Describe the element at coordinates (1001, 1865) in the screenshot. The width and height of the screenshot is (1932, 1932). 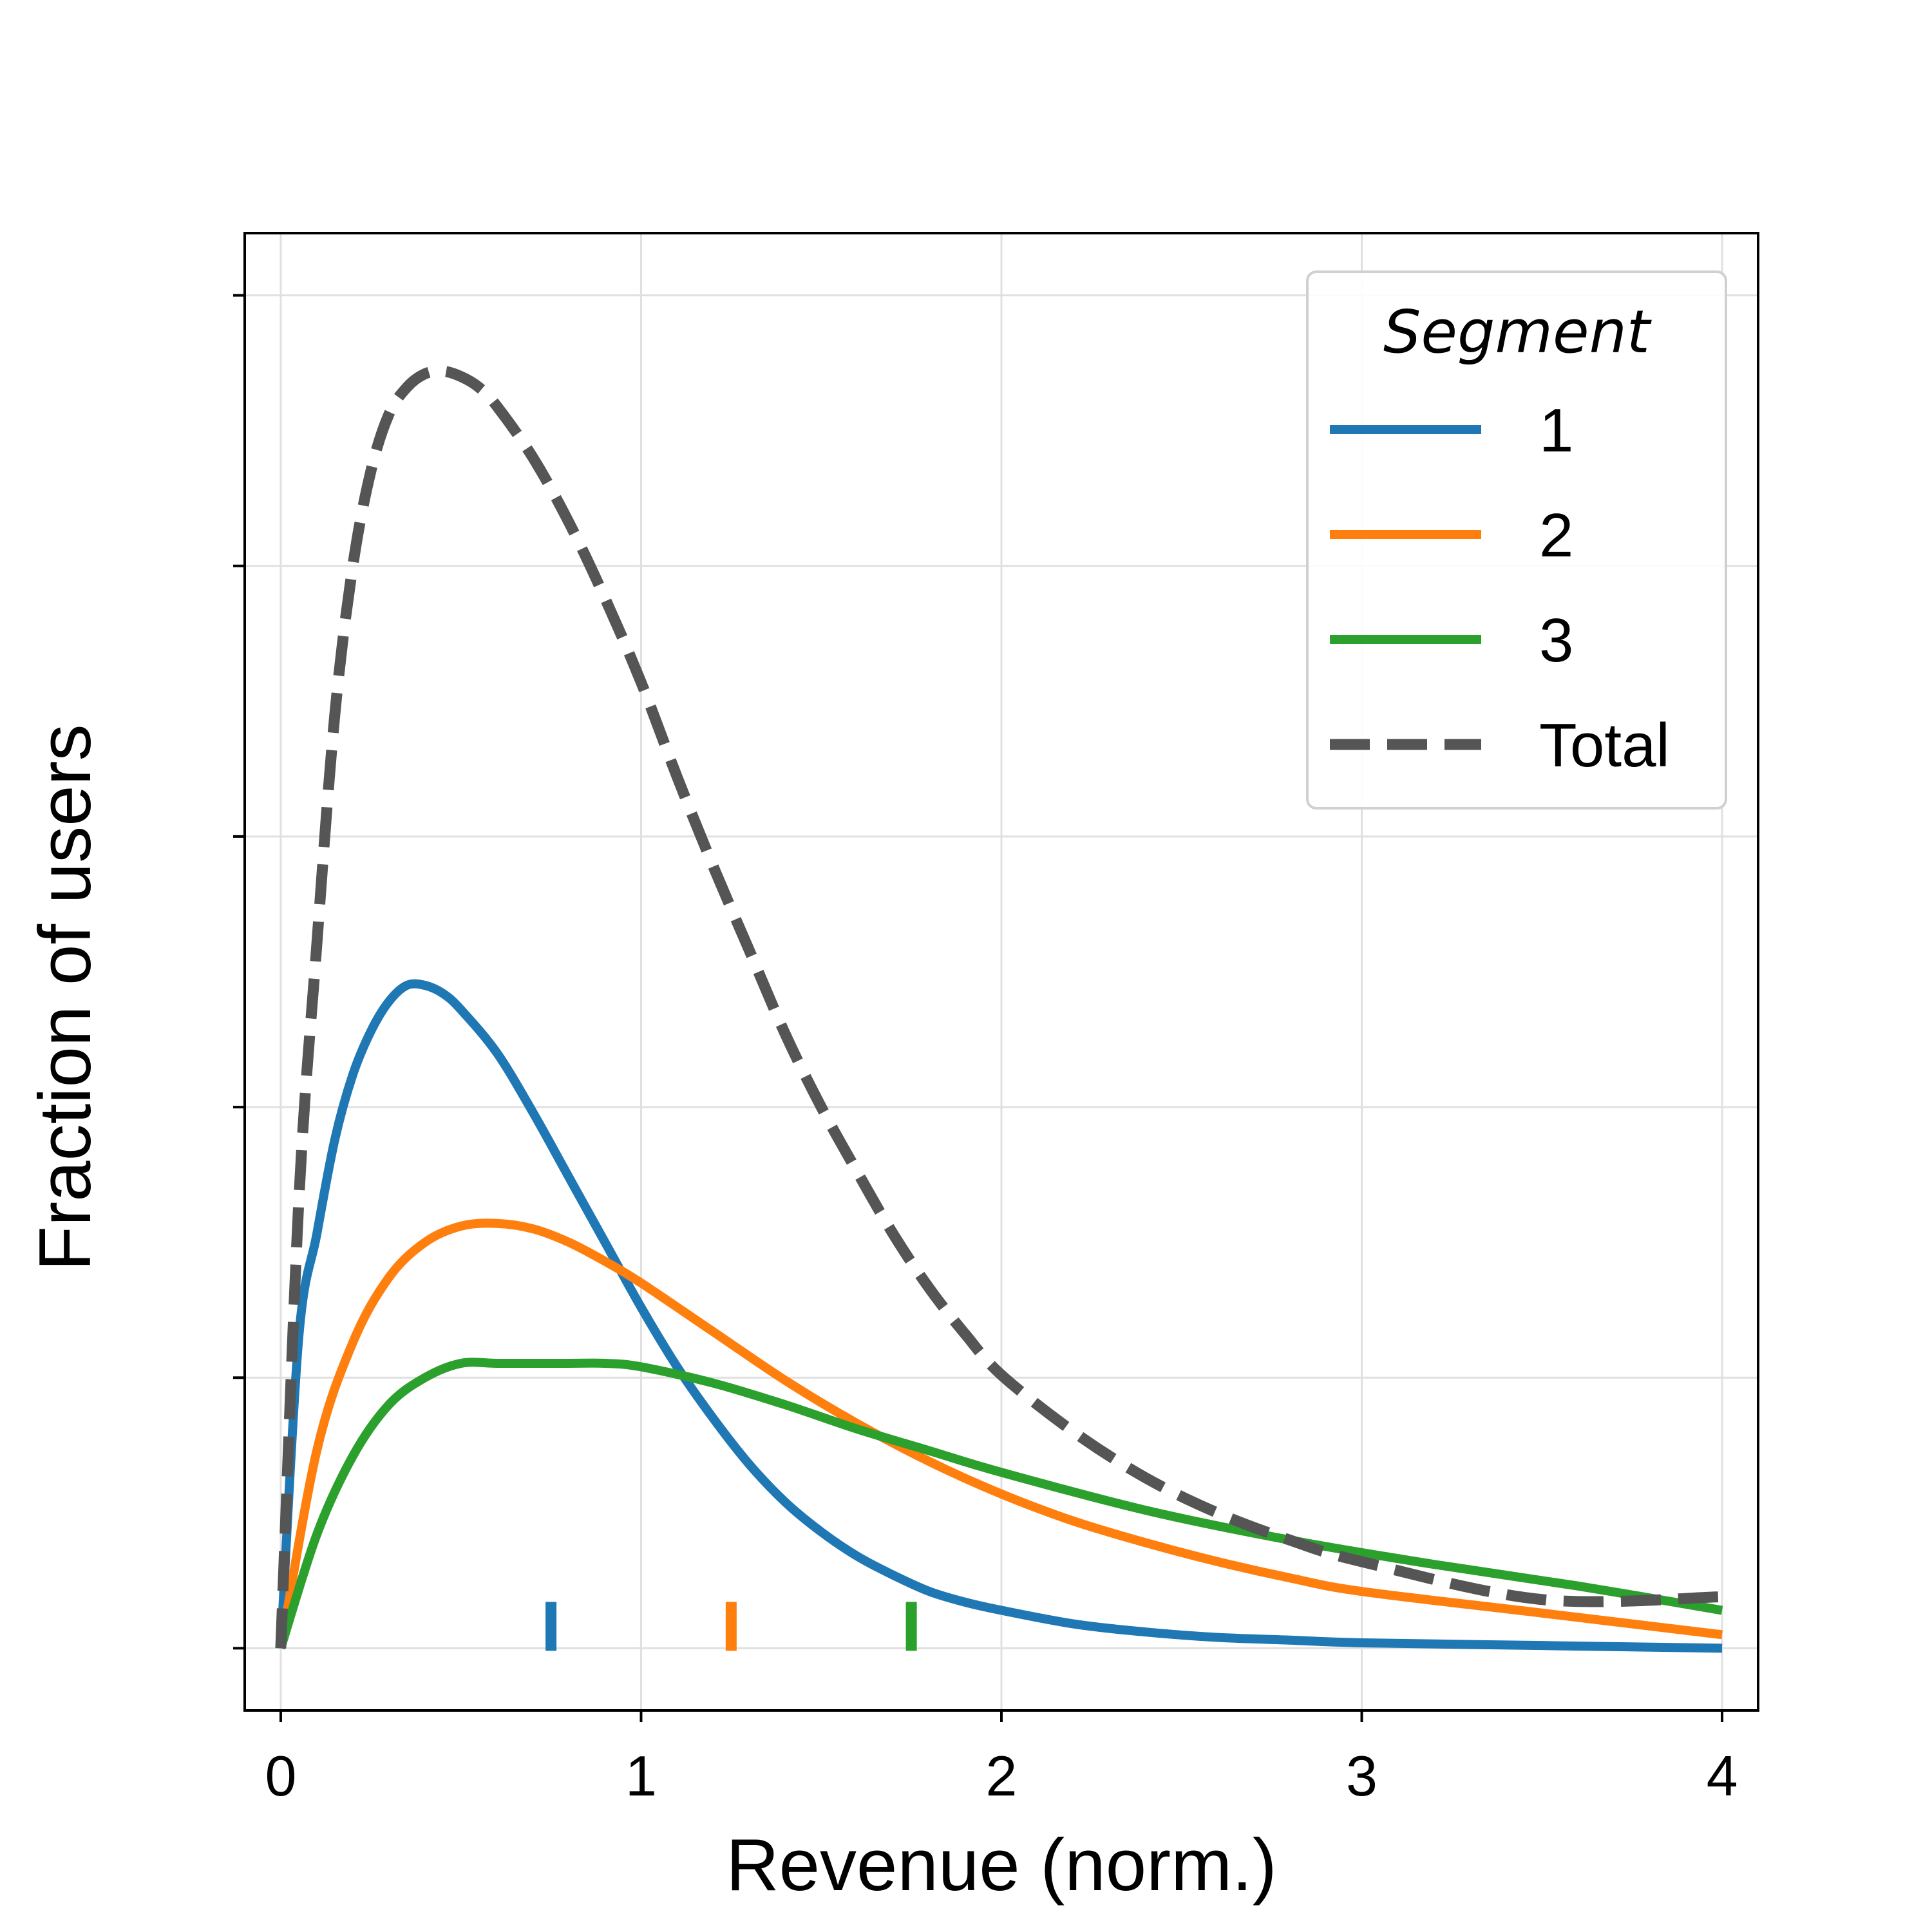
I see `x-axis-label: Revenue (norm.)` at that location.